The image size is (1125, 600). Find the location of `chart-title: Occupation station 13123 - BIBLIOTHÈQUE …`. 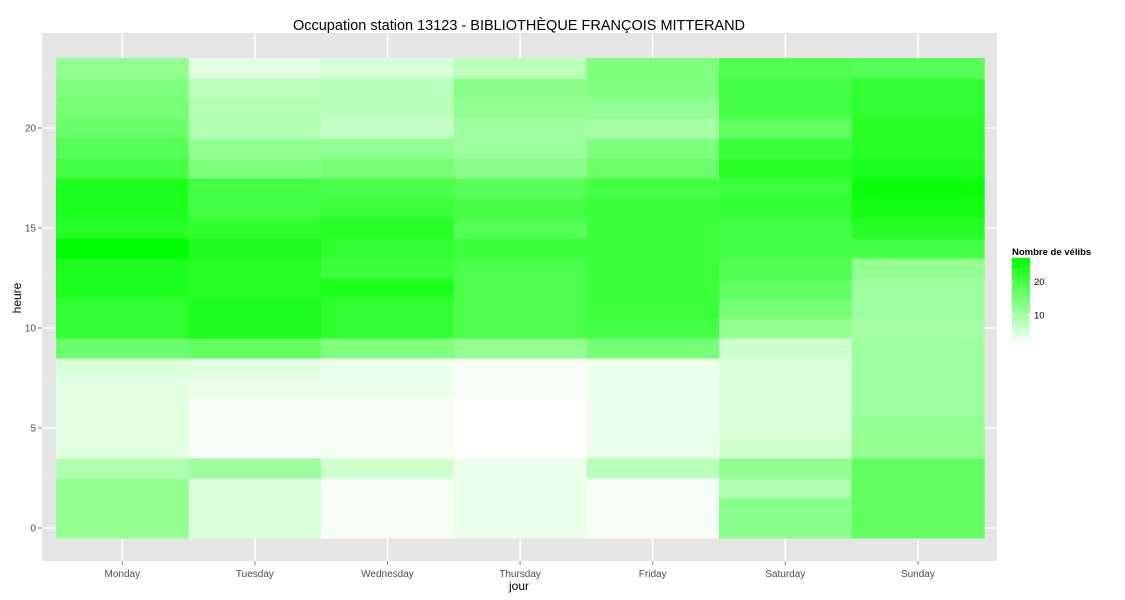

chart-title: Occupation station 13123 - BIBLIOTHÈQUE … is located at coordinates (519, 25).